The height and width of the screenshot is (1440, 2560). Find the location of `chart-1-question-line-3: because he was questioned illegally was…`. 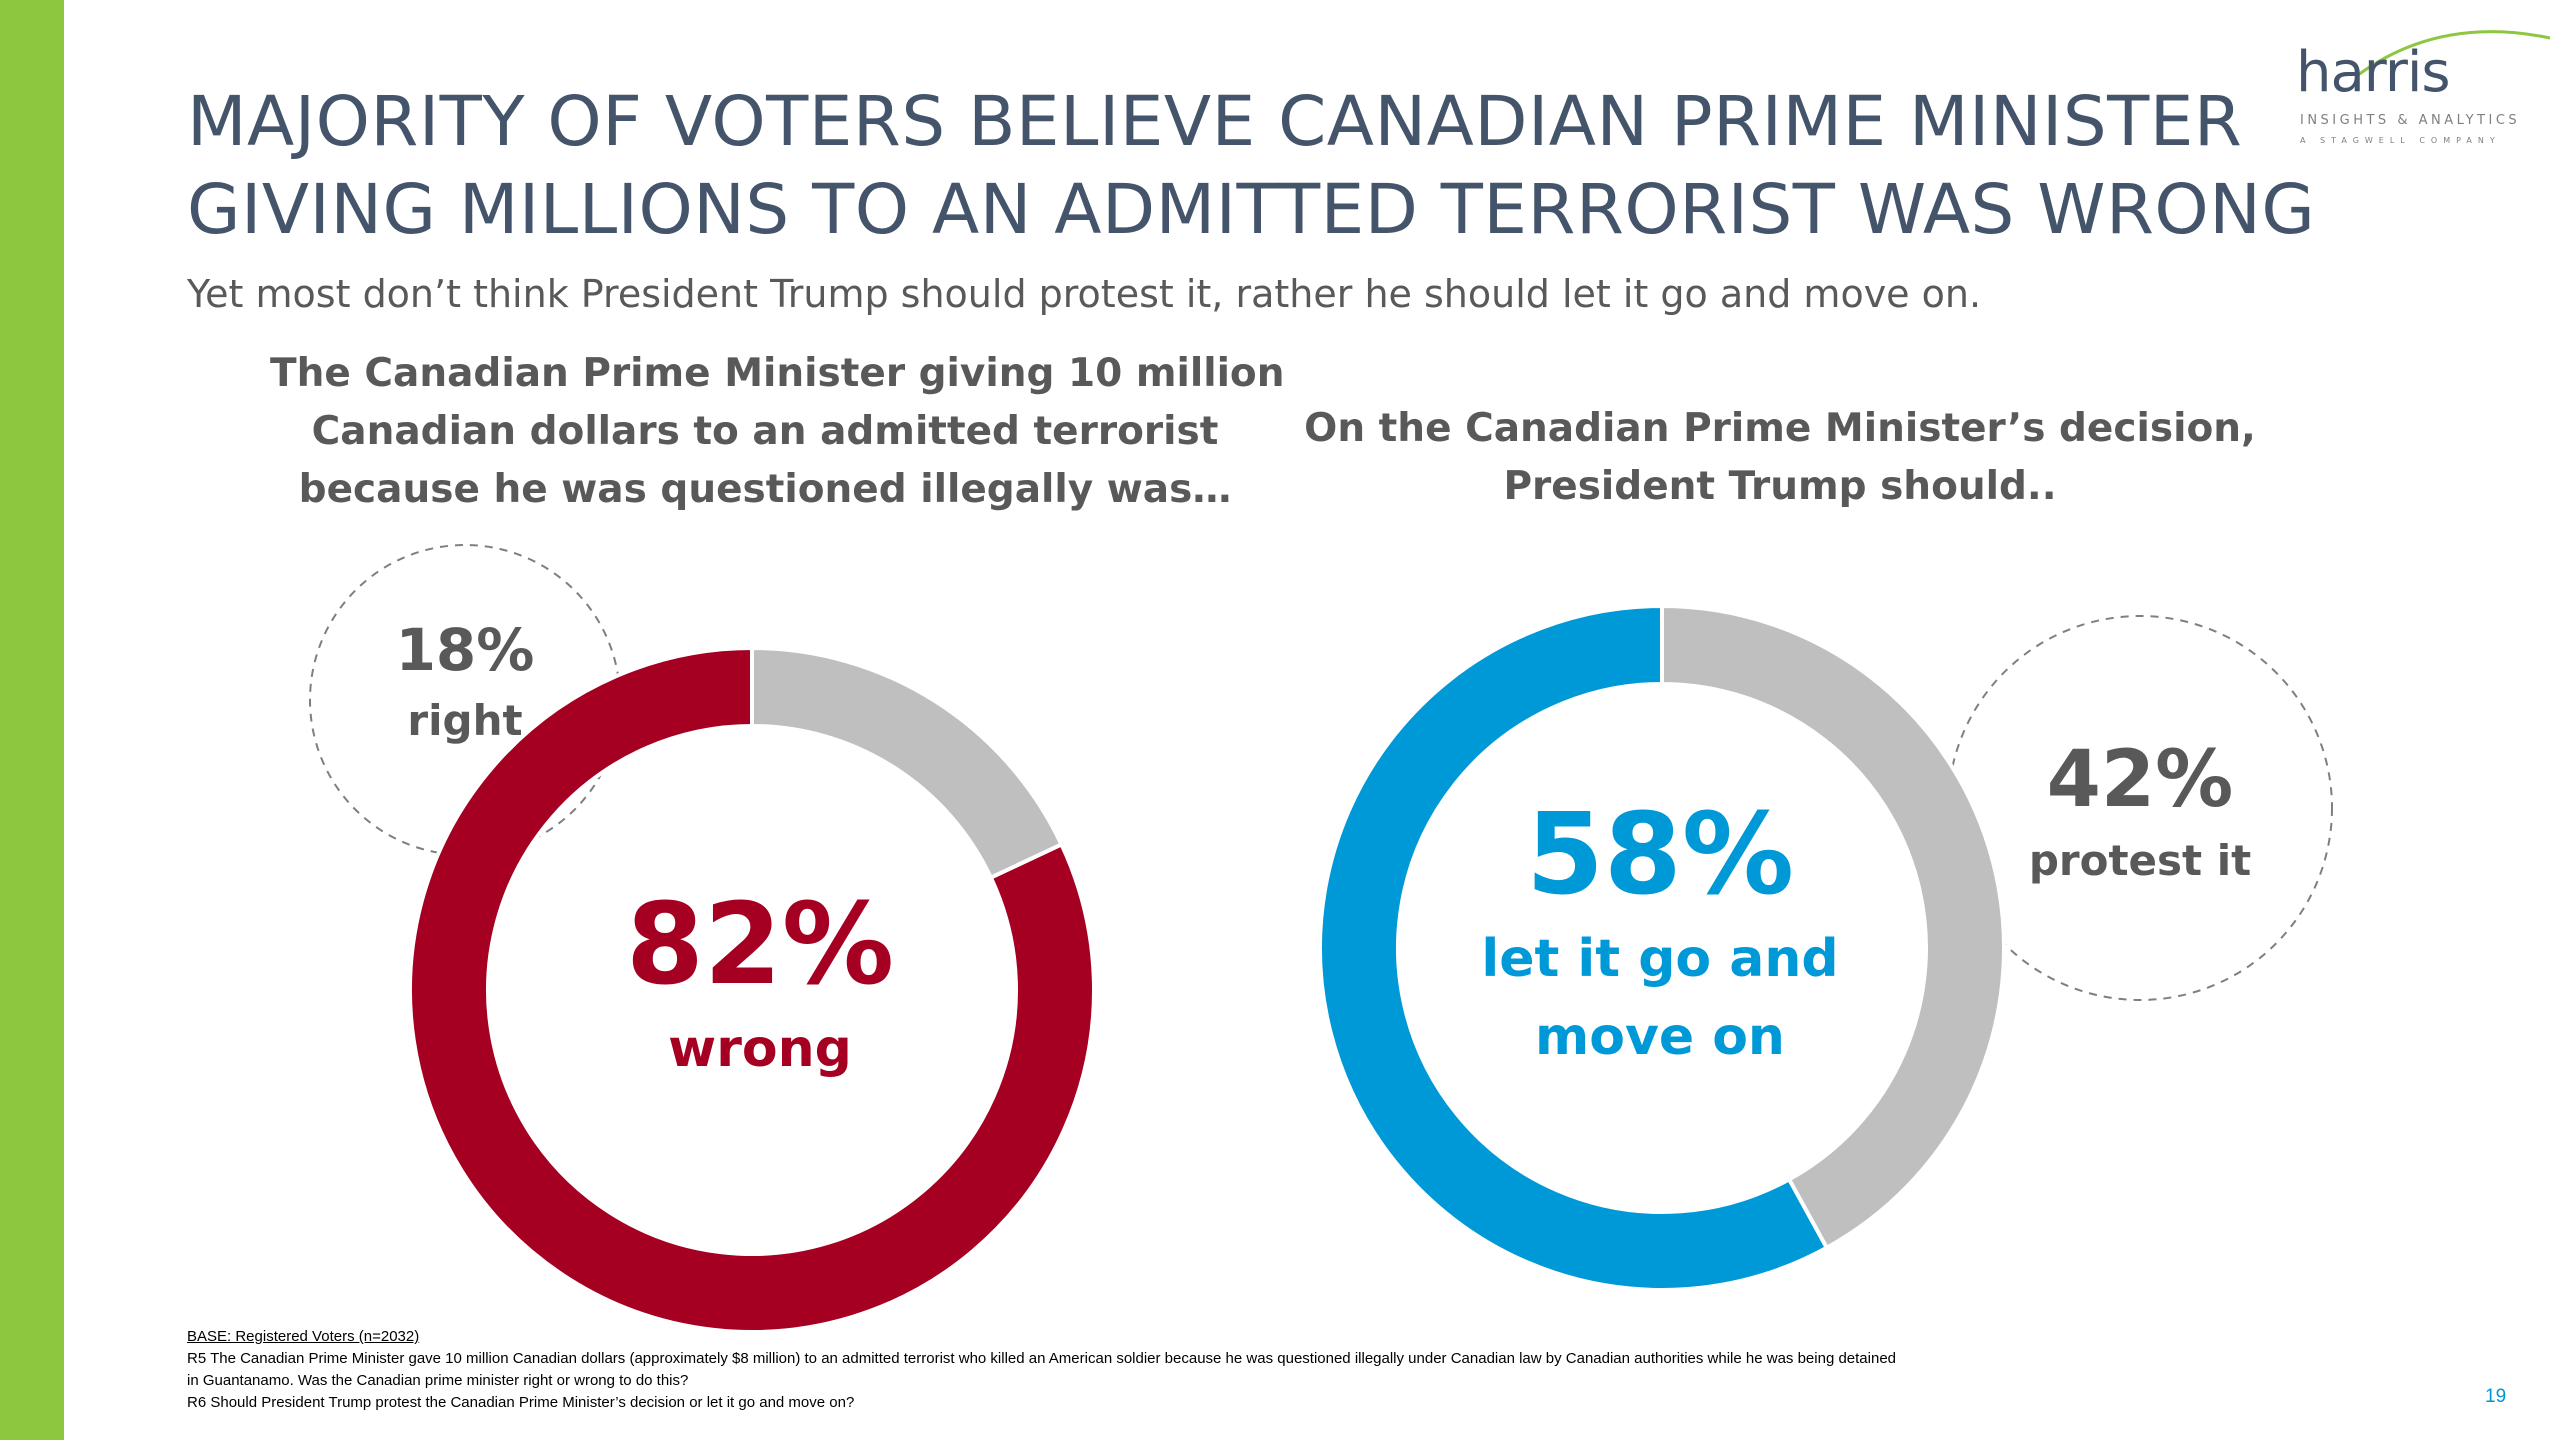

chart-1-question-line-3: because he was questioned illegally was… is located at coordinates (765, 489).